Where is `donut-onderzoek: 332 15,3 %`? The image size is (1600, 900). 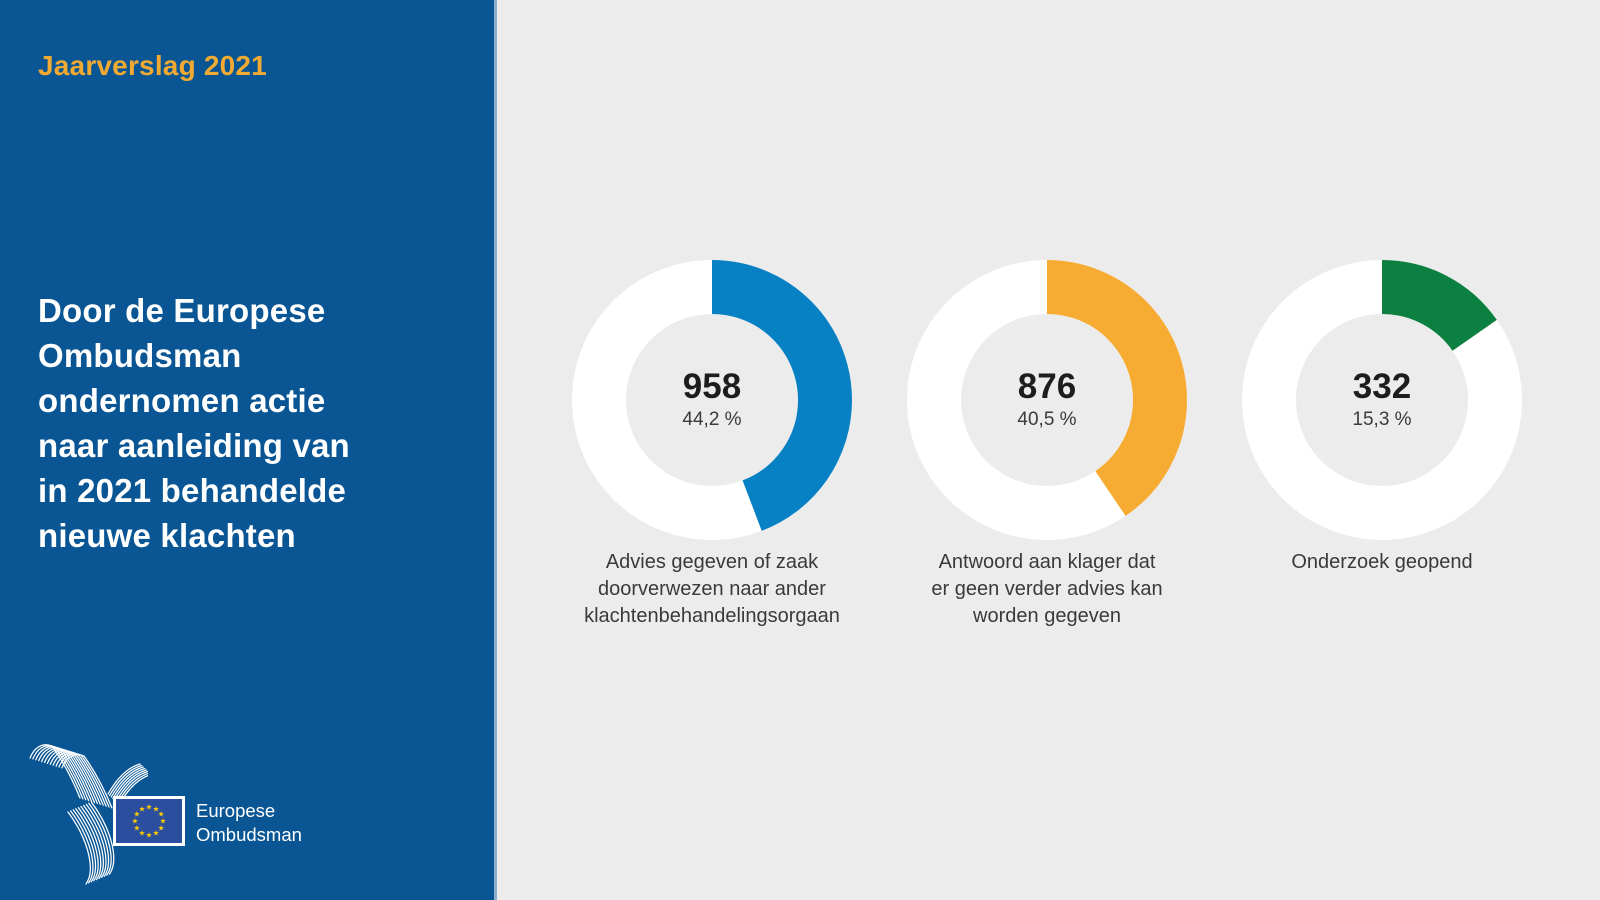
donut-onderzoek: 332 15,3 % is located at coordinates (1382, 400).